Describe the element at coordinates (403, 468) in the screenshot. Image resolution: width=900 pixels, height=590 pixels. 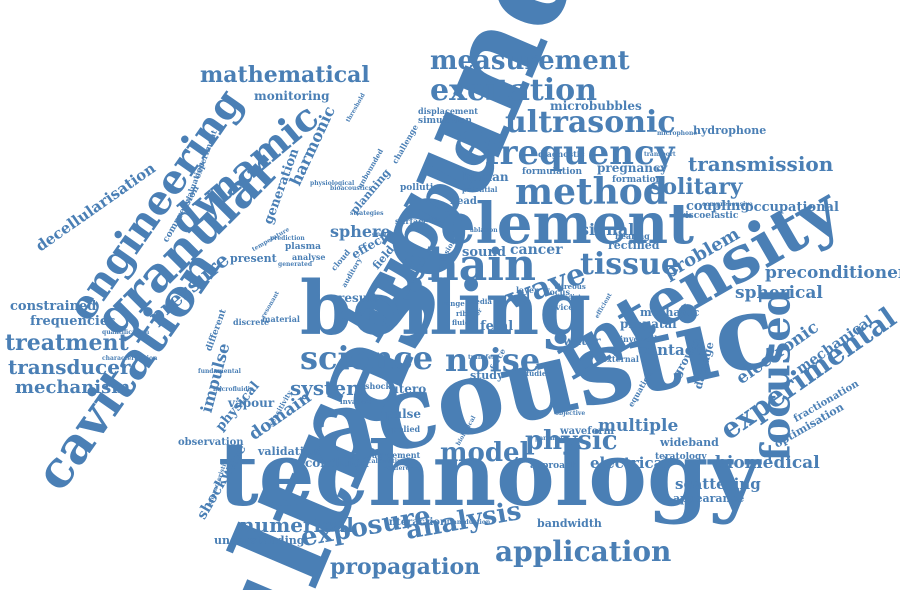
I see `word-conference: conference` at that location.